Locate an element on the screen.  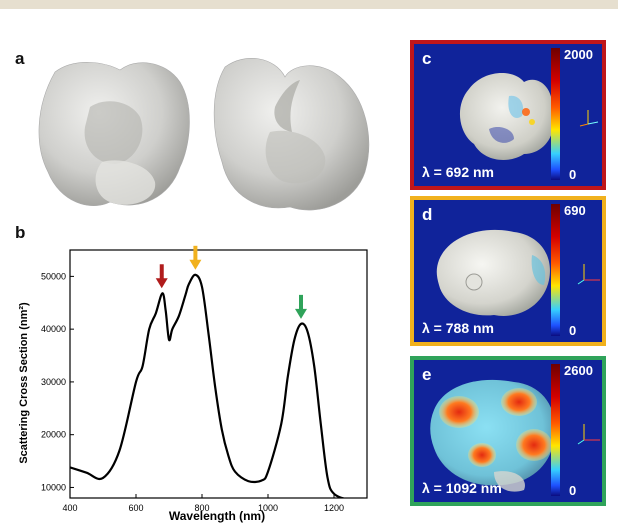
simulation-panel-d: d λ = 788 nm 690 0 is located at coordinates (508, 271).